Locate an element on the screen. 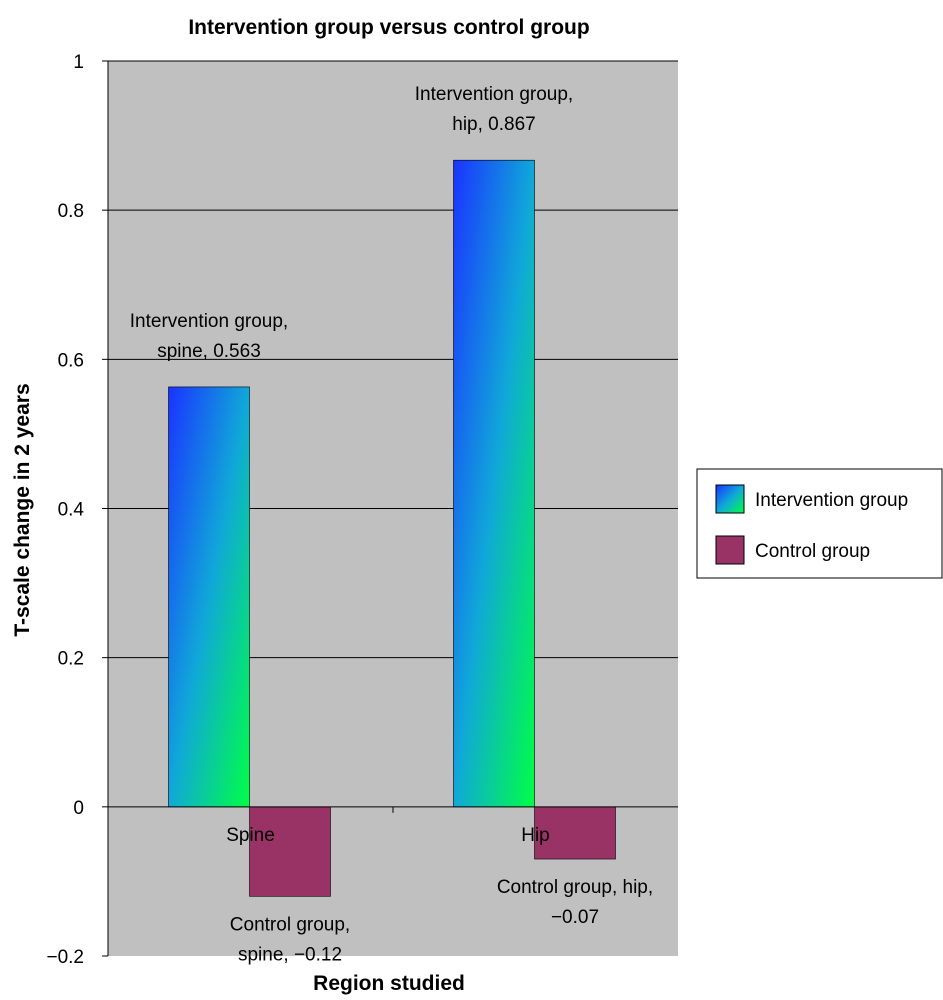 Image resolution: width=943 pixels, height=1000 pixels. y-tick-label: 0 is located at coordinates (78, 808).